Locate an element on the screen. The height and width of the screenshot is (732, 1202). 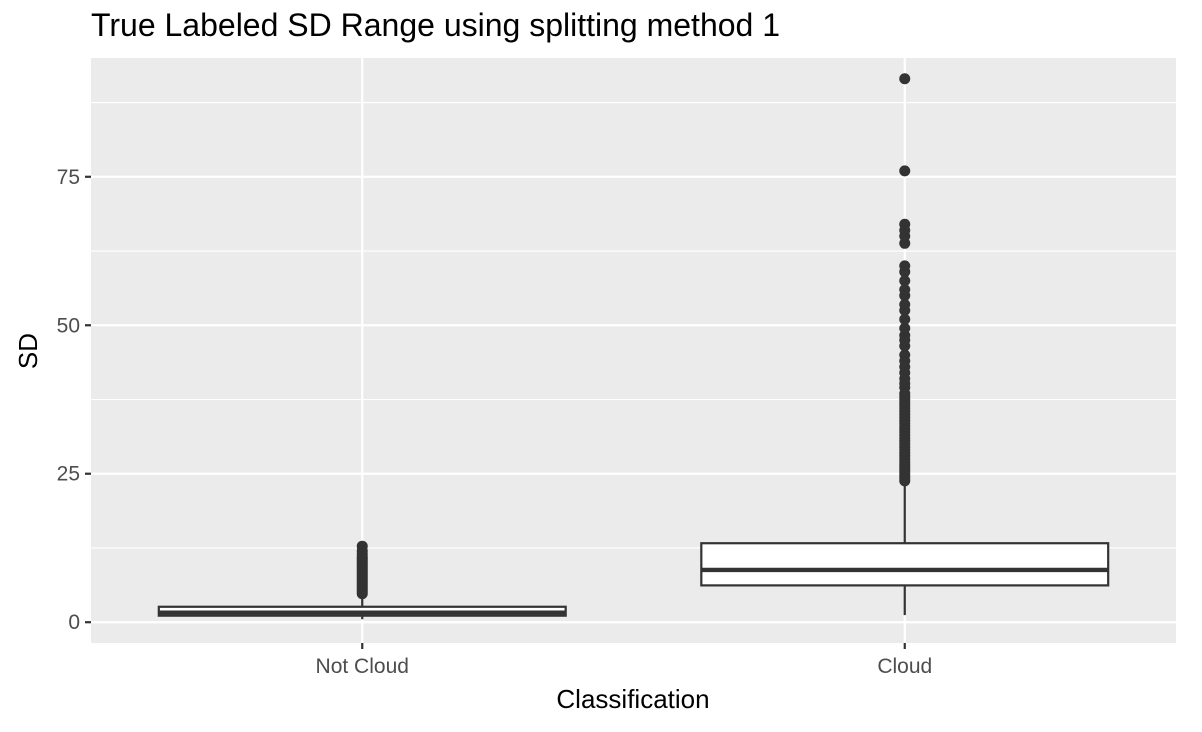
y-tick-label: 0 is located at coordinates (74, 622).